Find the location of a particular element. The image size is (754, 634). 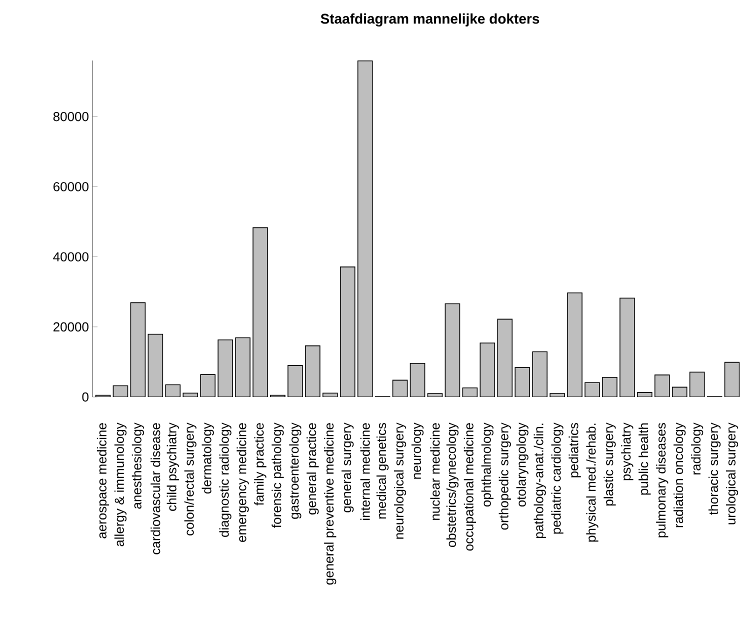

x-tick-label: cardiovascular disease is located at coordinates (155, 488).